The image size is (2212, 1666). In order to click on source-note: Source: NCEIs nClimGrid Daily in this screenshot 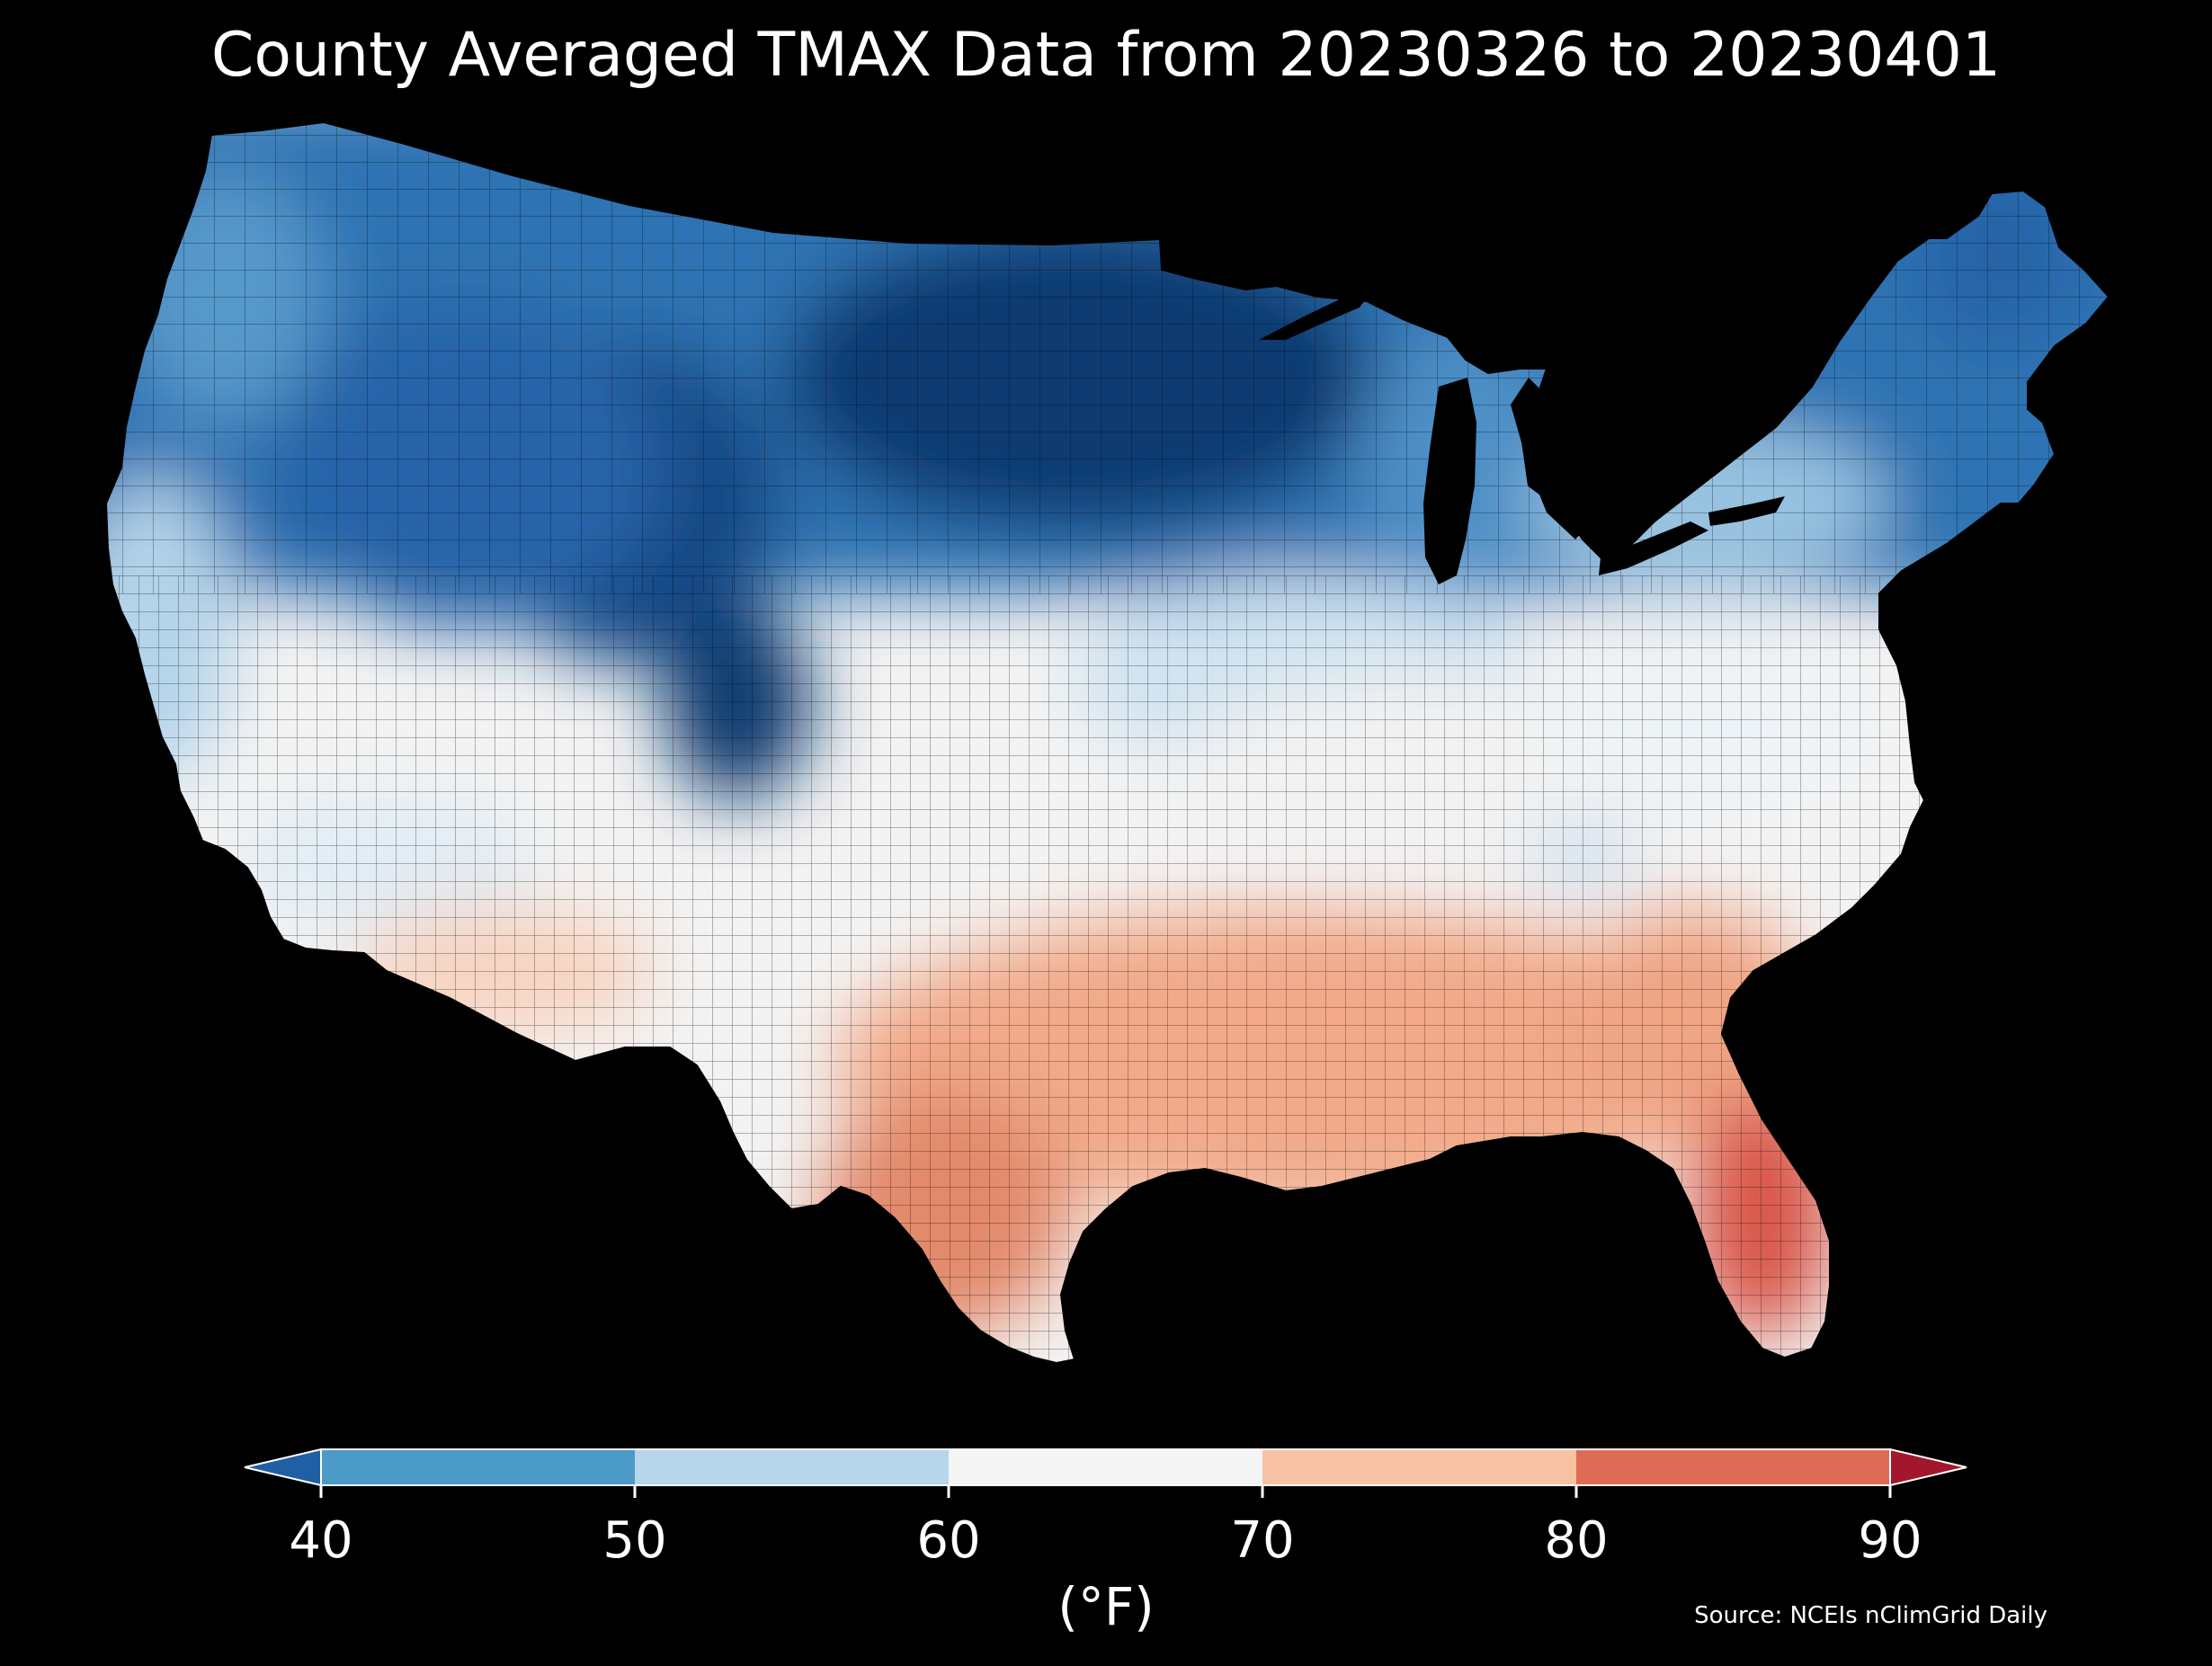, I will do `click(1870, 1615)`.